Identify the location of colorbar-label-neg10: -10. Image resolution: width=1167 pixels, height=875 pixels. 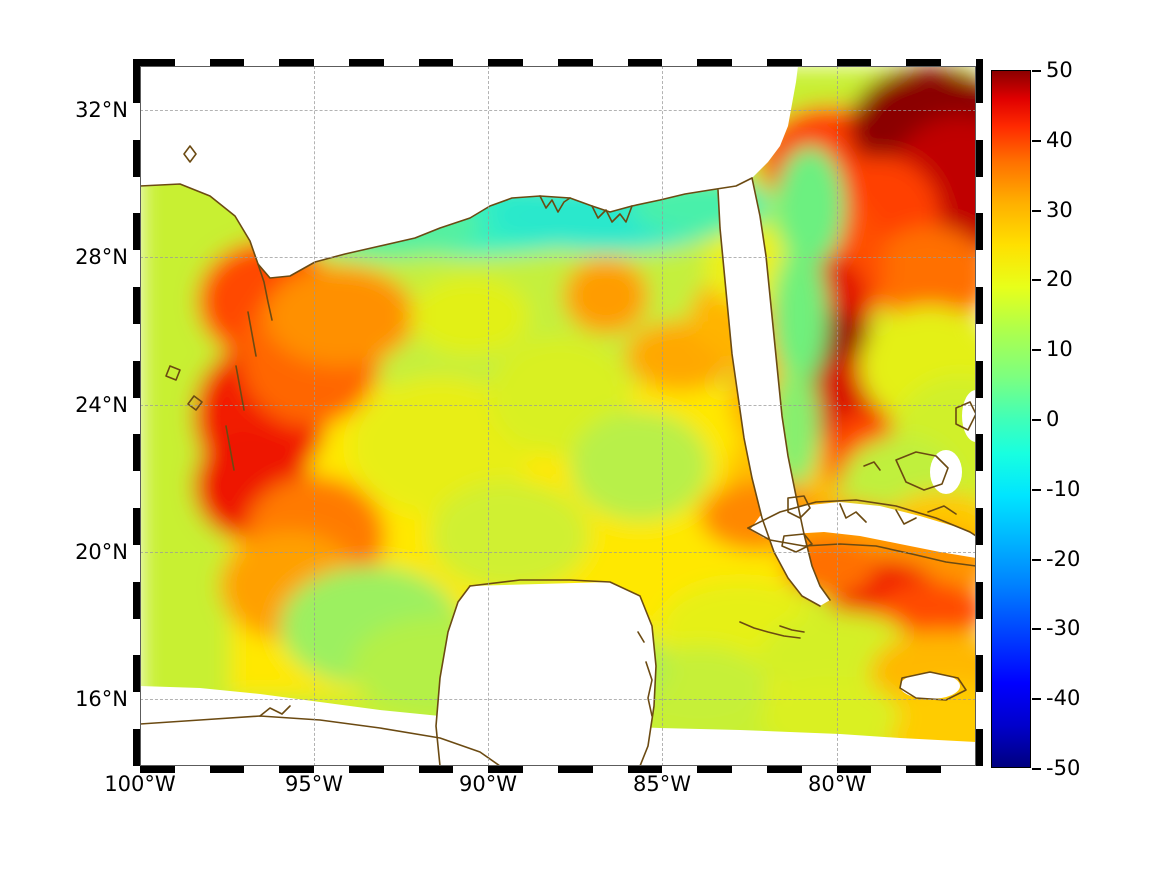
(1063, 489).